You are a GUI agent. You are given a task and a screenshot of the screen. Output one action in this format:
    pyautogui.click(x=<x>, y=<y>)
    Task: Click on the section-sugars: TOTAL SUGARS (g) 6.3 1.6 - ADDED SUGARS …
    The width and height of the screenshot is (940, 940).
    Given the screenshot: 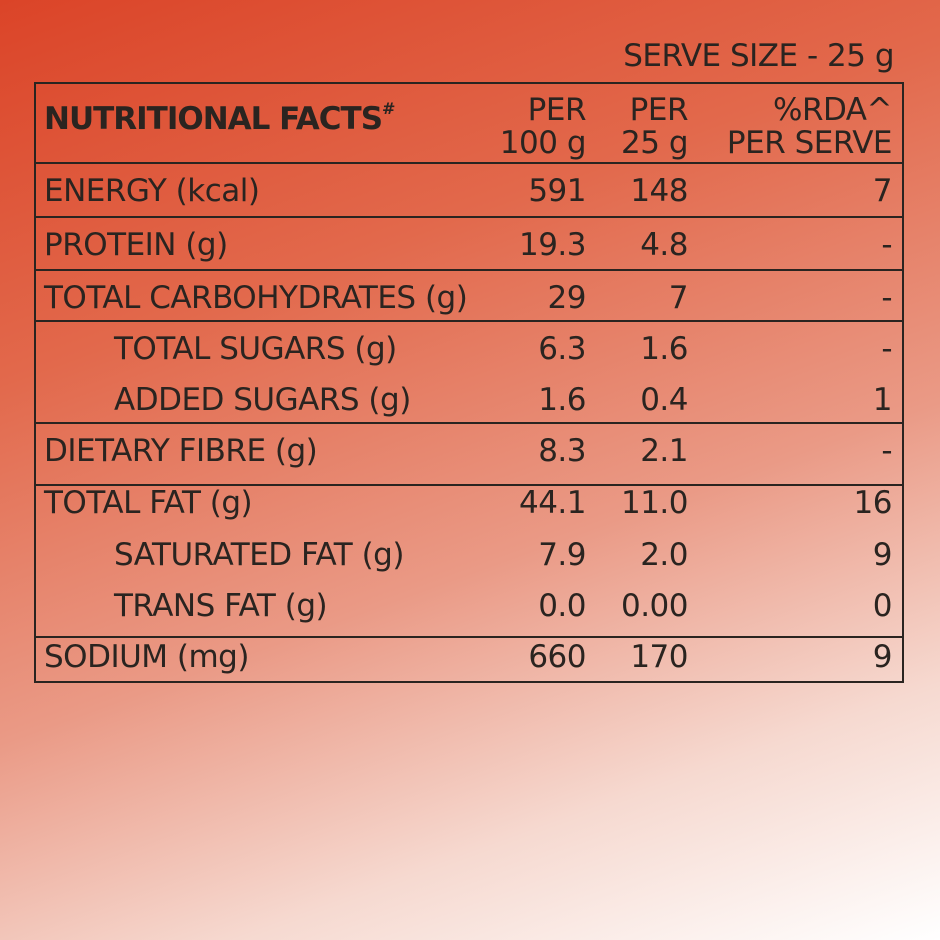 What is the action you would take?
    pyautogui.click(x=469, y=371)
    